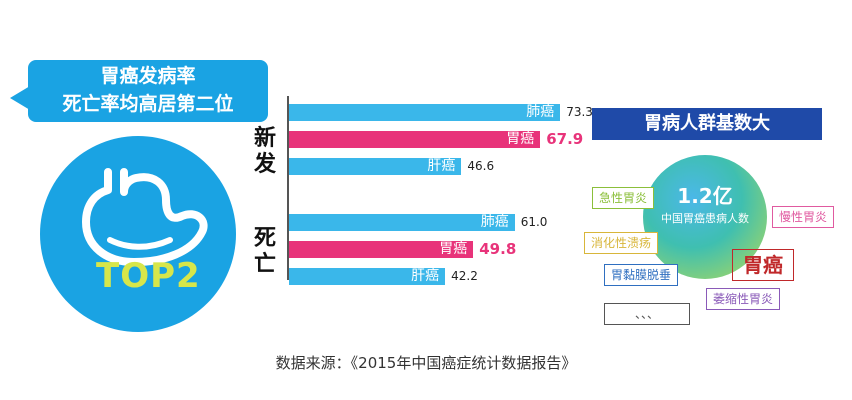 This screenshot has height=400, width=852. I want to click on top2-badge: TOP2, so click(148, 276).